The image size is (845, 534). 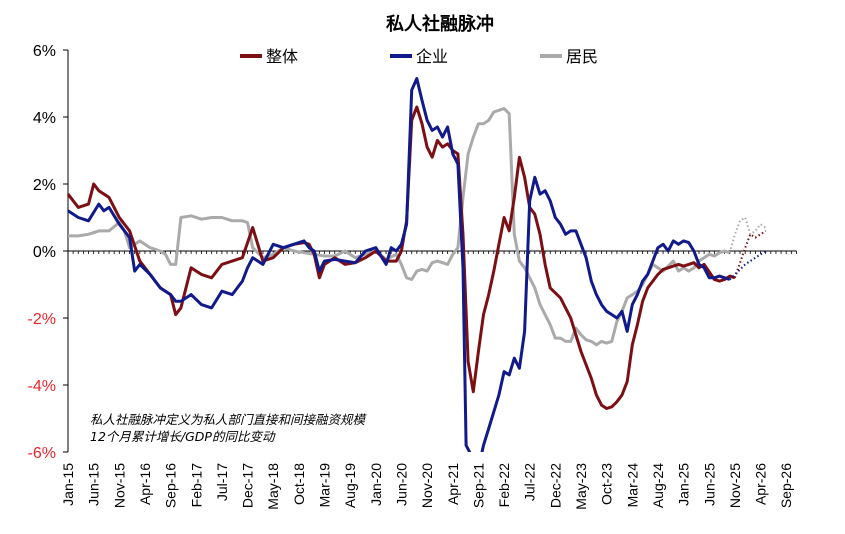 I want to click on x-tick-label: Sep-16, so click(x=171, y=485).